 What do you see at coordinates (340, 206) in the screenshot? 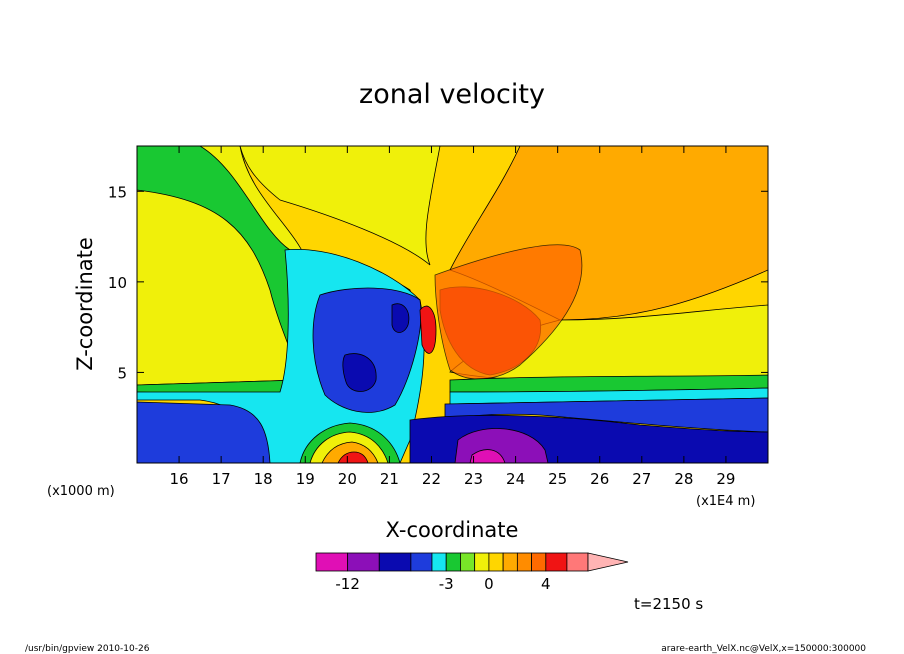
I see `contour-top-yellow-center` at bounding box center [340, 206].